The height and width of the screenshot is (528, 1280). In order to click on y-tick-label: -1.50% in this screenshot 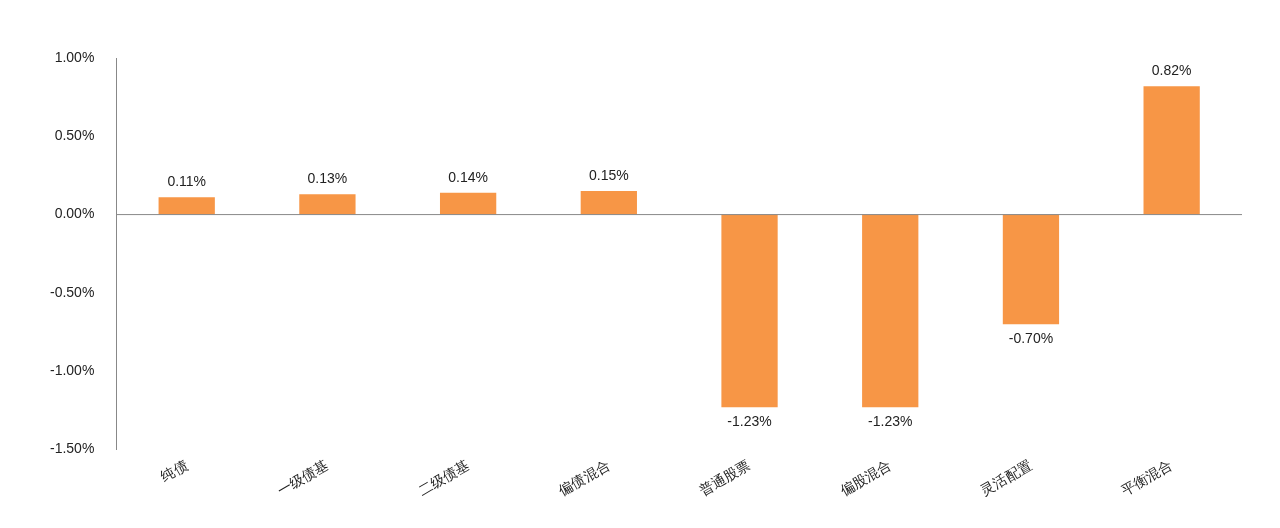, I will do `click(72, 448)`.